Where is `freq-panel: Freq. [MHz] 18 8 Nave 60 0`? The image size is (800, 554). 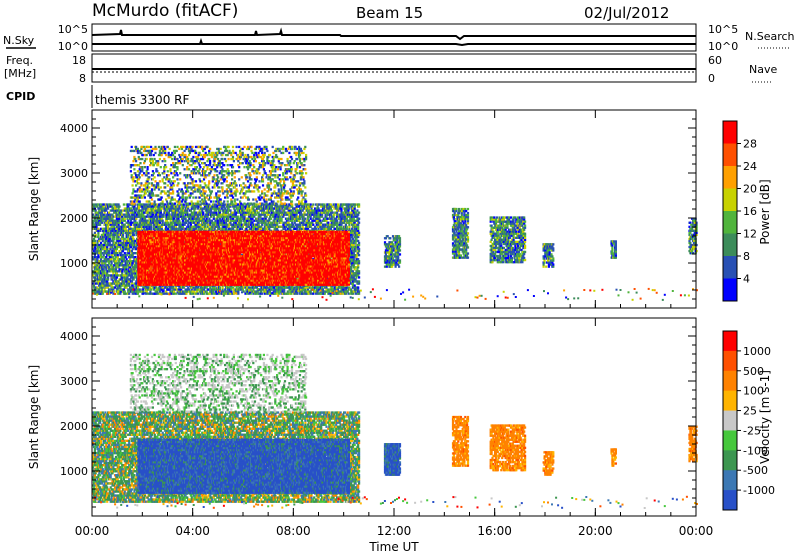
freq-panel: Freq. [MHz] 18 8 Nave 60 0 is located at coordinates (390, 69).